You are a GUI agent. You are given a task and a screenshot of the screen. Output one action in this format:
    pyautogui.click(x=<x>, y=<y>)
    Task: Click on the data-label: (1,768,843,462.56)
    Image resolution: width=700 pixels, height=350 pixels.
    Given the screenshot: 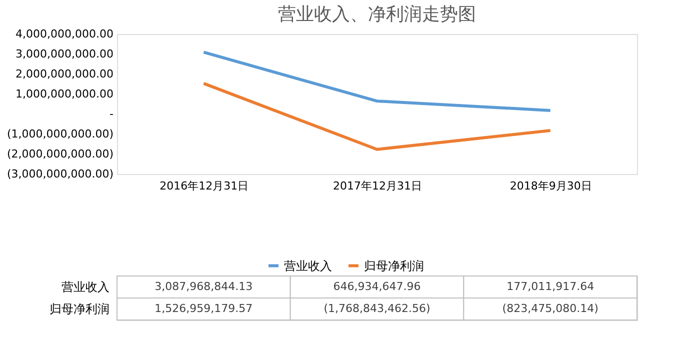 What is the action you would take?
    pyautogui.click(x=377, y=308)
    